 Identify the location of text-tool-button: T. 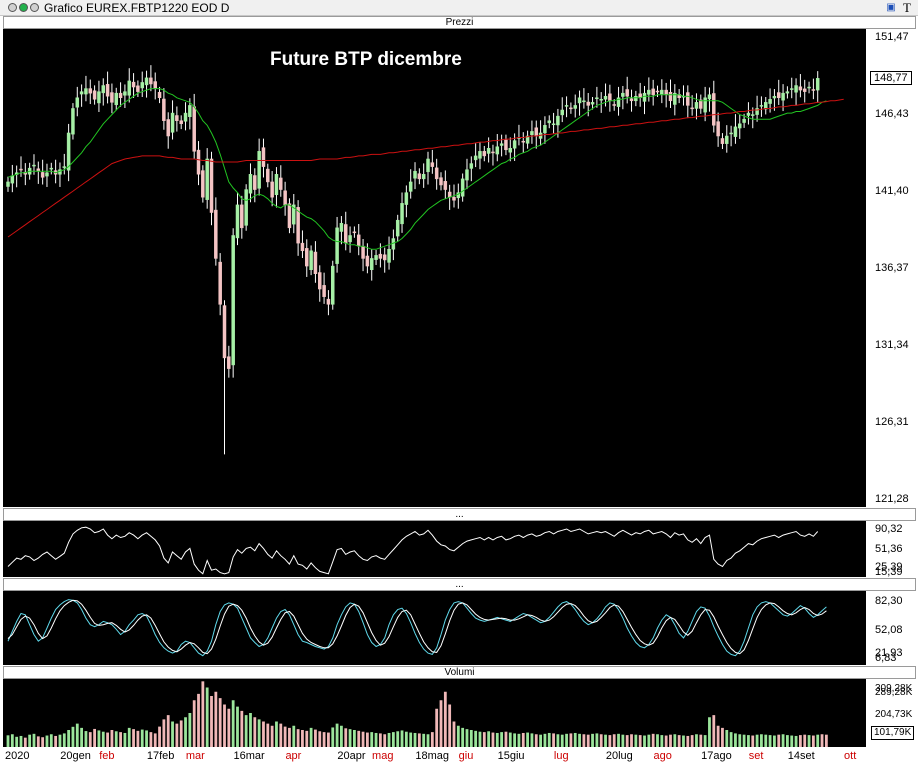
(907, 7).